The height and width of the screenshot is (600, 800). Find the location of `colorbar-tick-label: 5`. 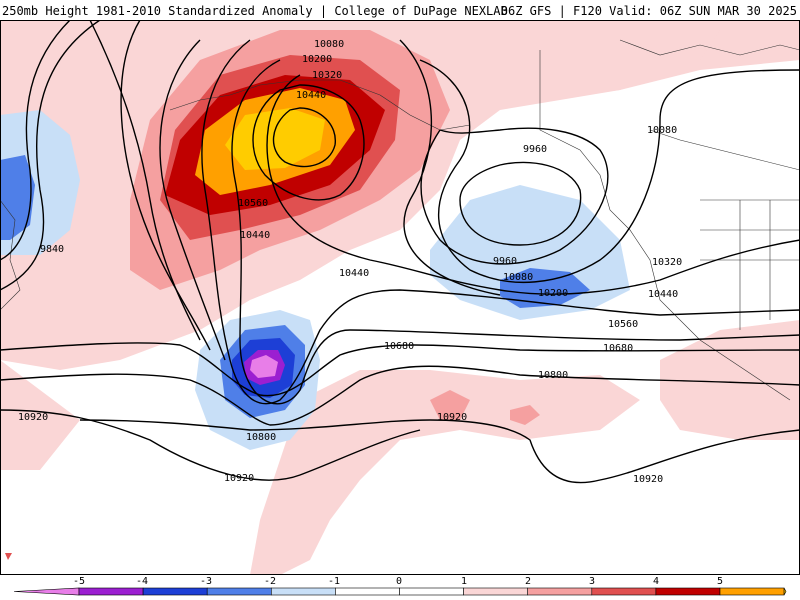

colorbar-tick-label: 5 is located at coordinates (720, 581).